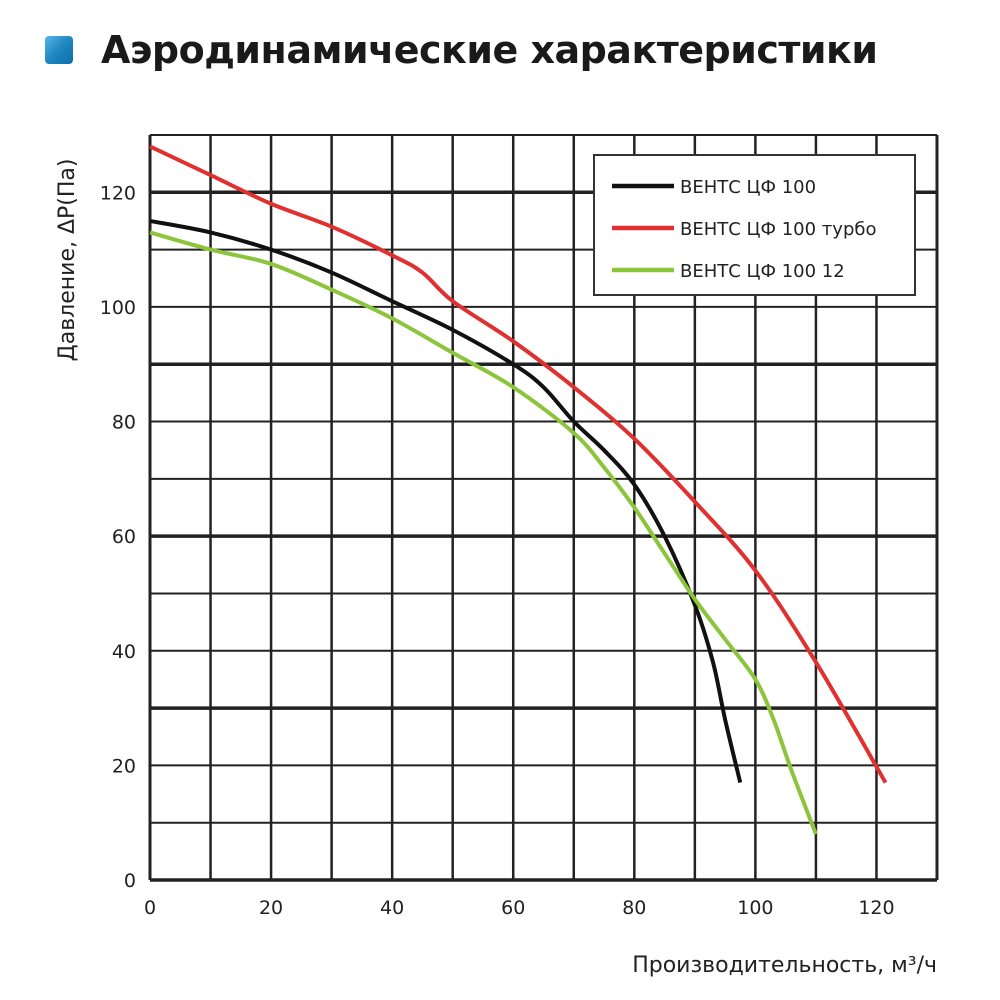 Image resolution: width=1000 pixels, height=1000 pixels. What do you see at coordinates (784, 965) in the screenshot?
I see `x-axis-label: Производительность, м³/ч` at bounding box center [784, 965].